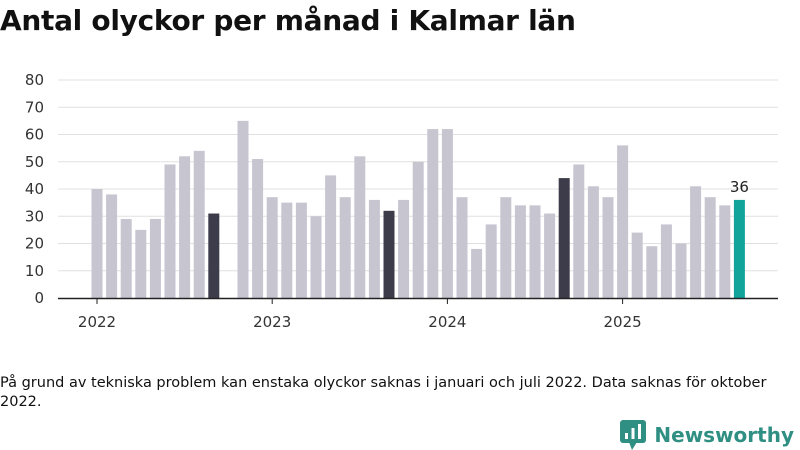 The height and width of the screenshot is (450, 800). I want to click on x-tick-label: 2022, so click(97, 322).